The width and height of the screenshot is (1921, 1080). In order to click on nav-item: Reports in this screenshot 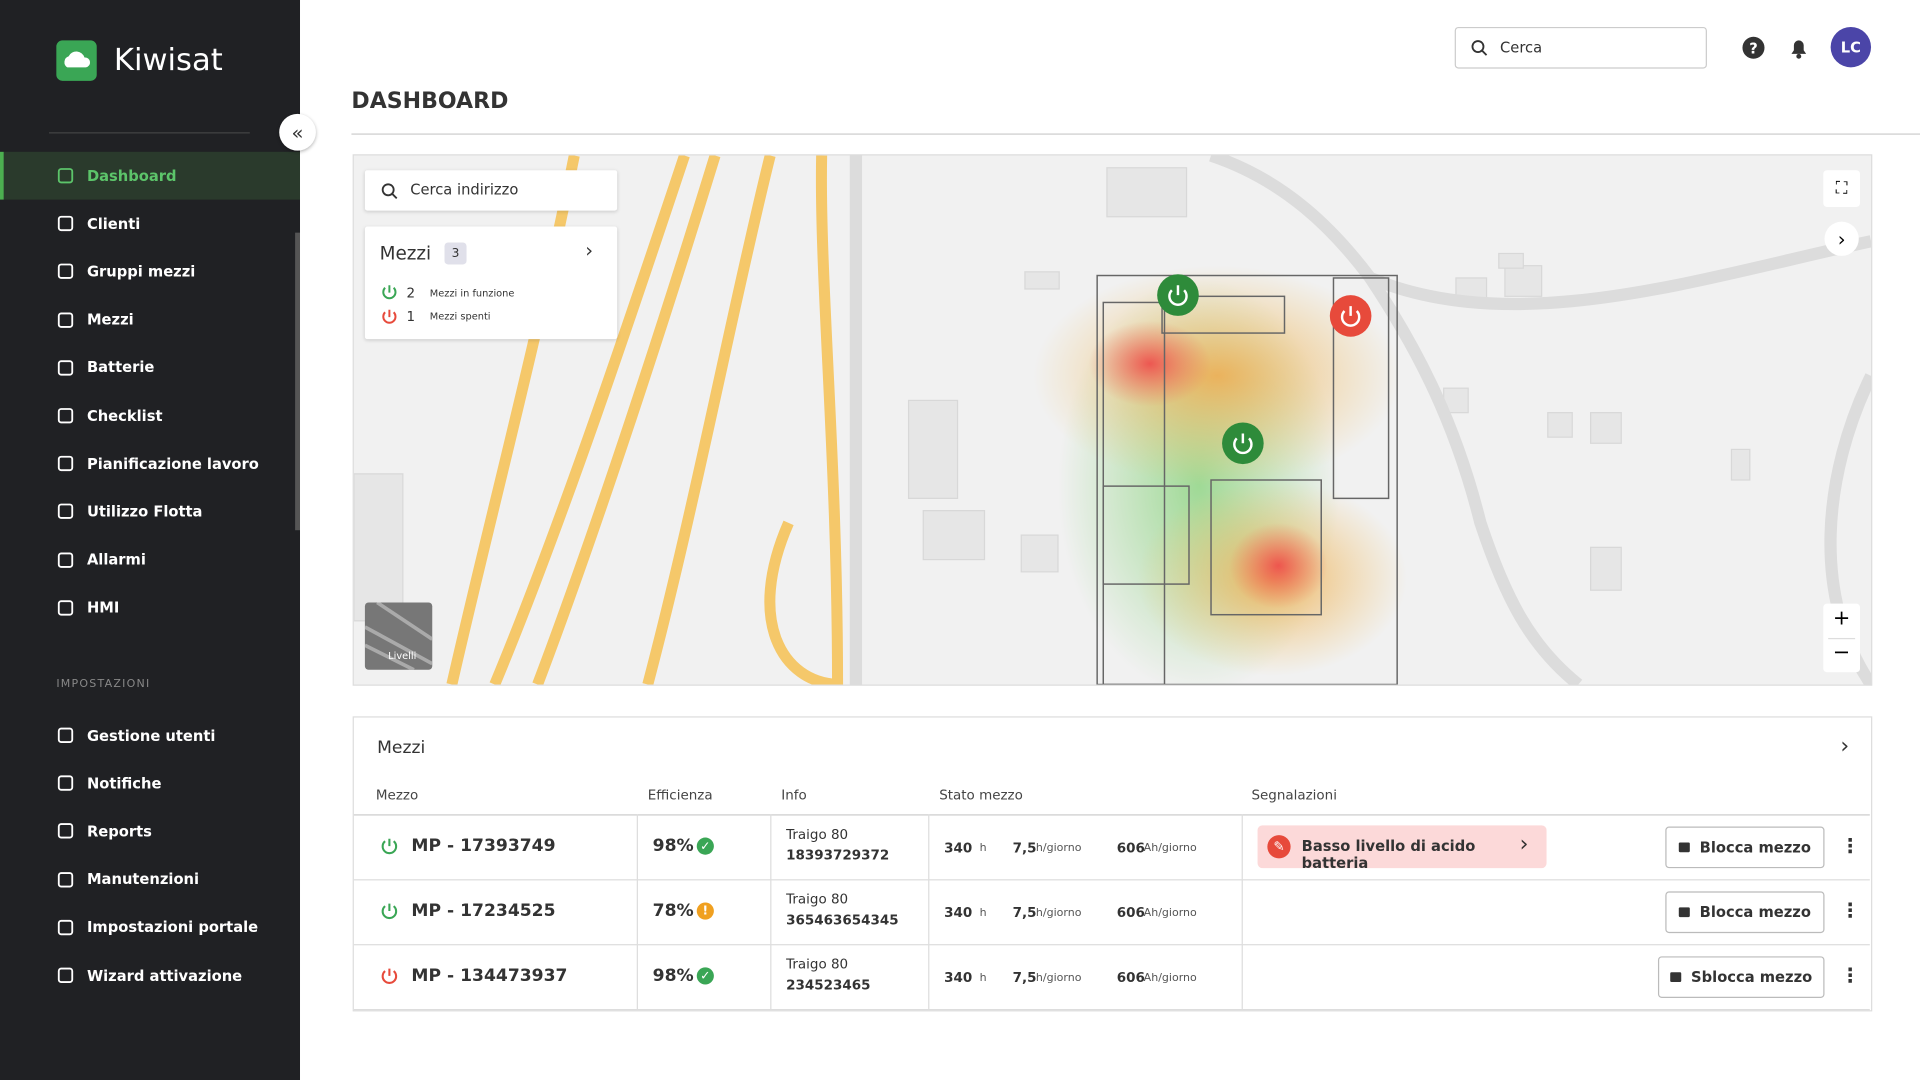, I will do `click(150, 831)`.